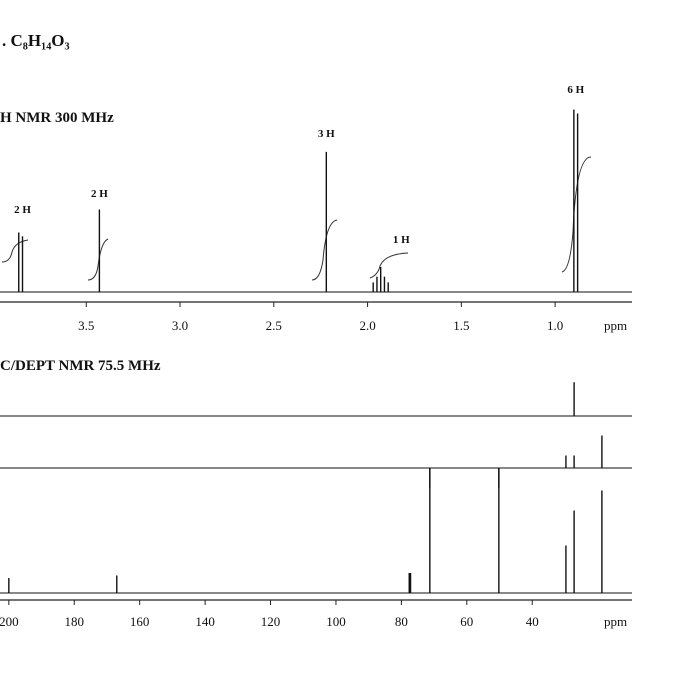  Describe the element at coordinates (180, 325) in the screenshot. I see `x-tick-label: 3.0` at that location.